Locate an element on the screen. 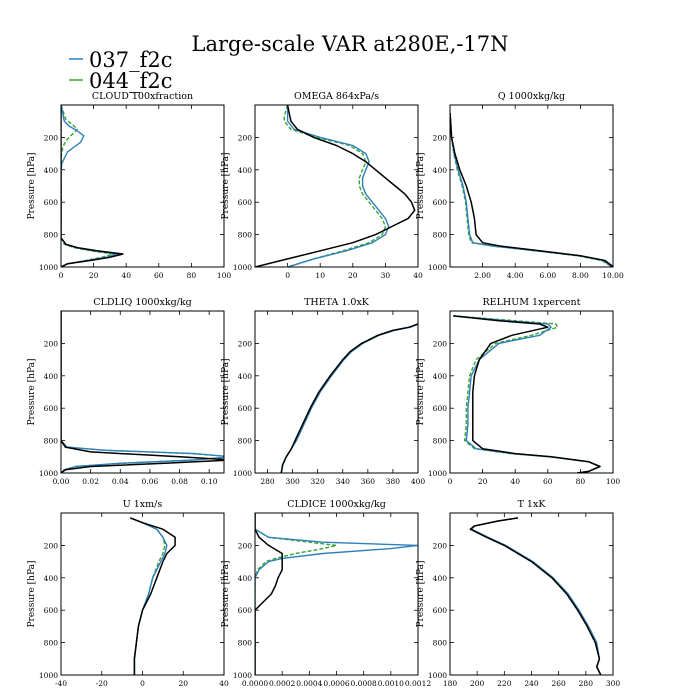 The image size is (700, 700). panel-title: CLDICE 1000xkg/kg is located at coordinates (336, 504).